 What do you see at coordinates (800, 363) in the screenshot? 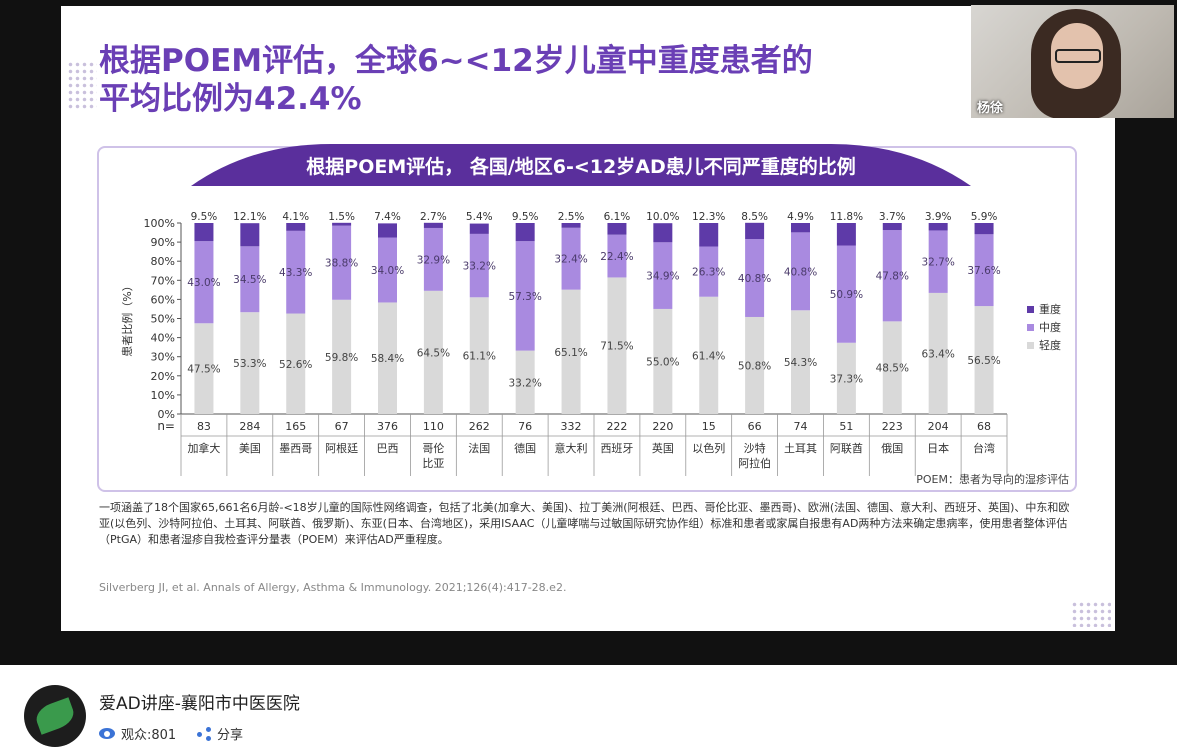
I see `data-label: 54.3%` at bounding box center [800, 363].